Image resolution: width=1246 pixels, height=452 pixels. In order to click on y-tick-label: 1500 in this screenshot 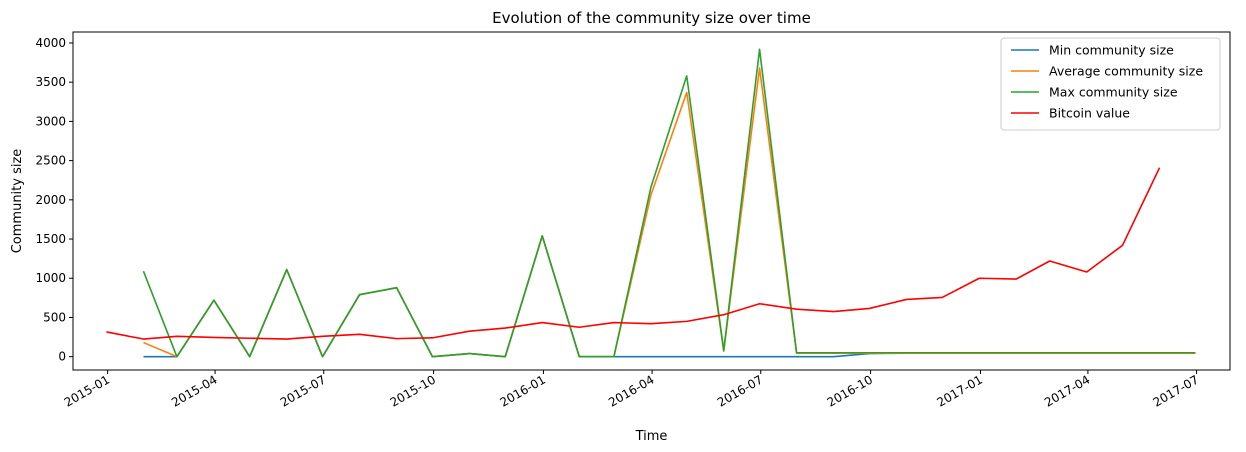, I will do `click(50, 239)`.